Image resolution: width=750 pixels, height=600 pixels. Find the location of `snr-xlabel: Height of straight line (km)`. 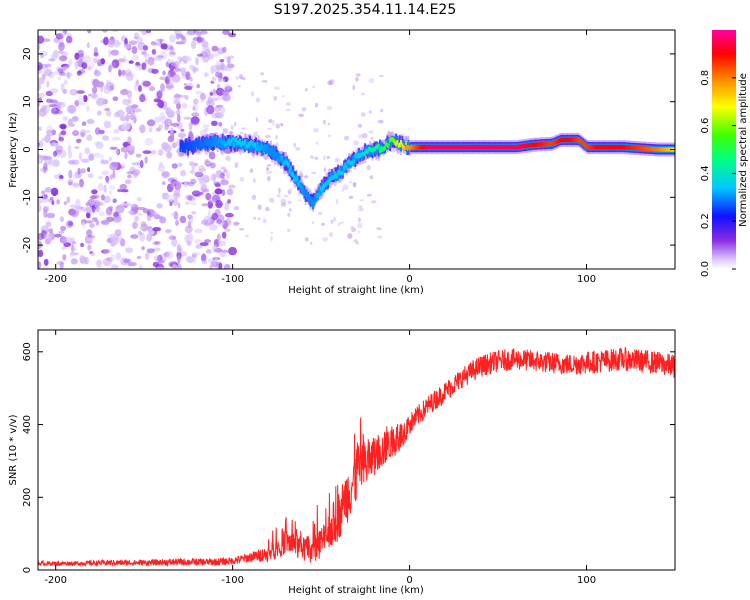

snr-xlabel: Height of straight line (km) is located at coordinates (356, 590).